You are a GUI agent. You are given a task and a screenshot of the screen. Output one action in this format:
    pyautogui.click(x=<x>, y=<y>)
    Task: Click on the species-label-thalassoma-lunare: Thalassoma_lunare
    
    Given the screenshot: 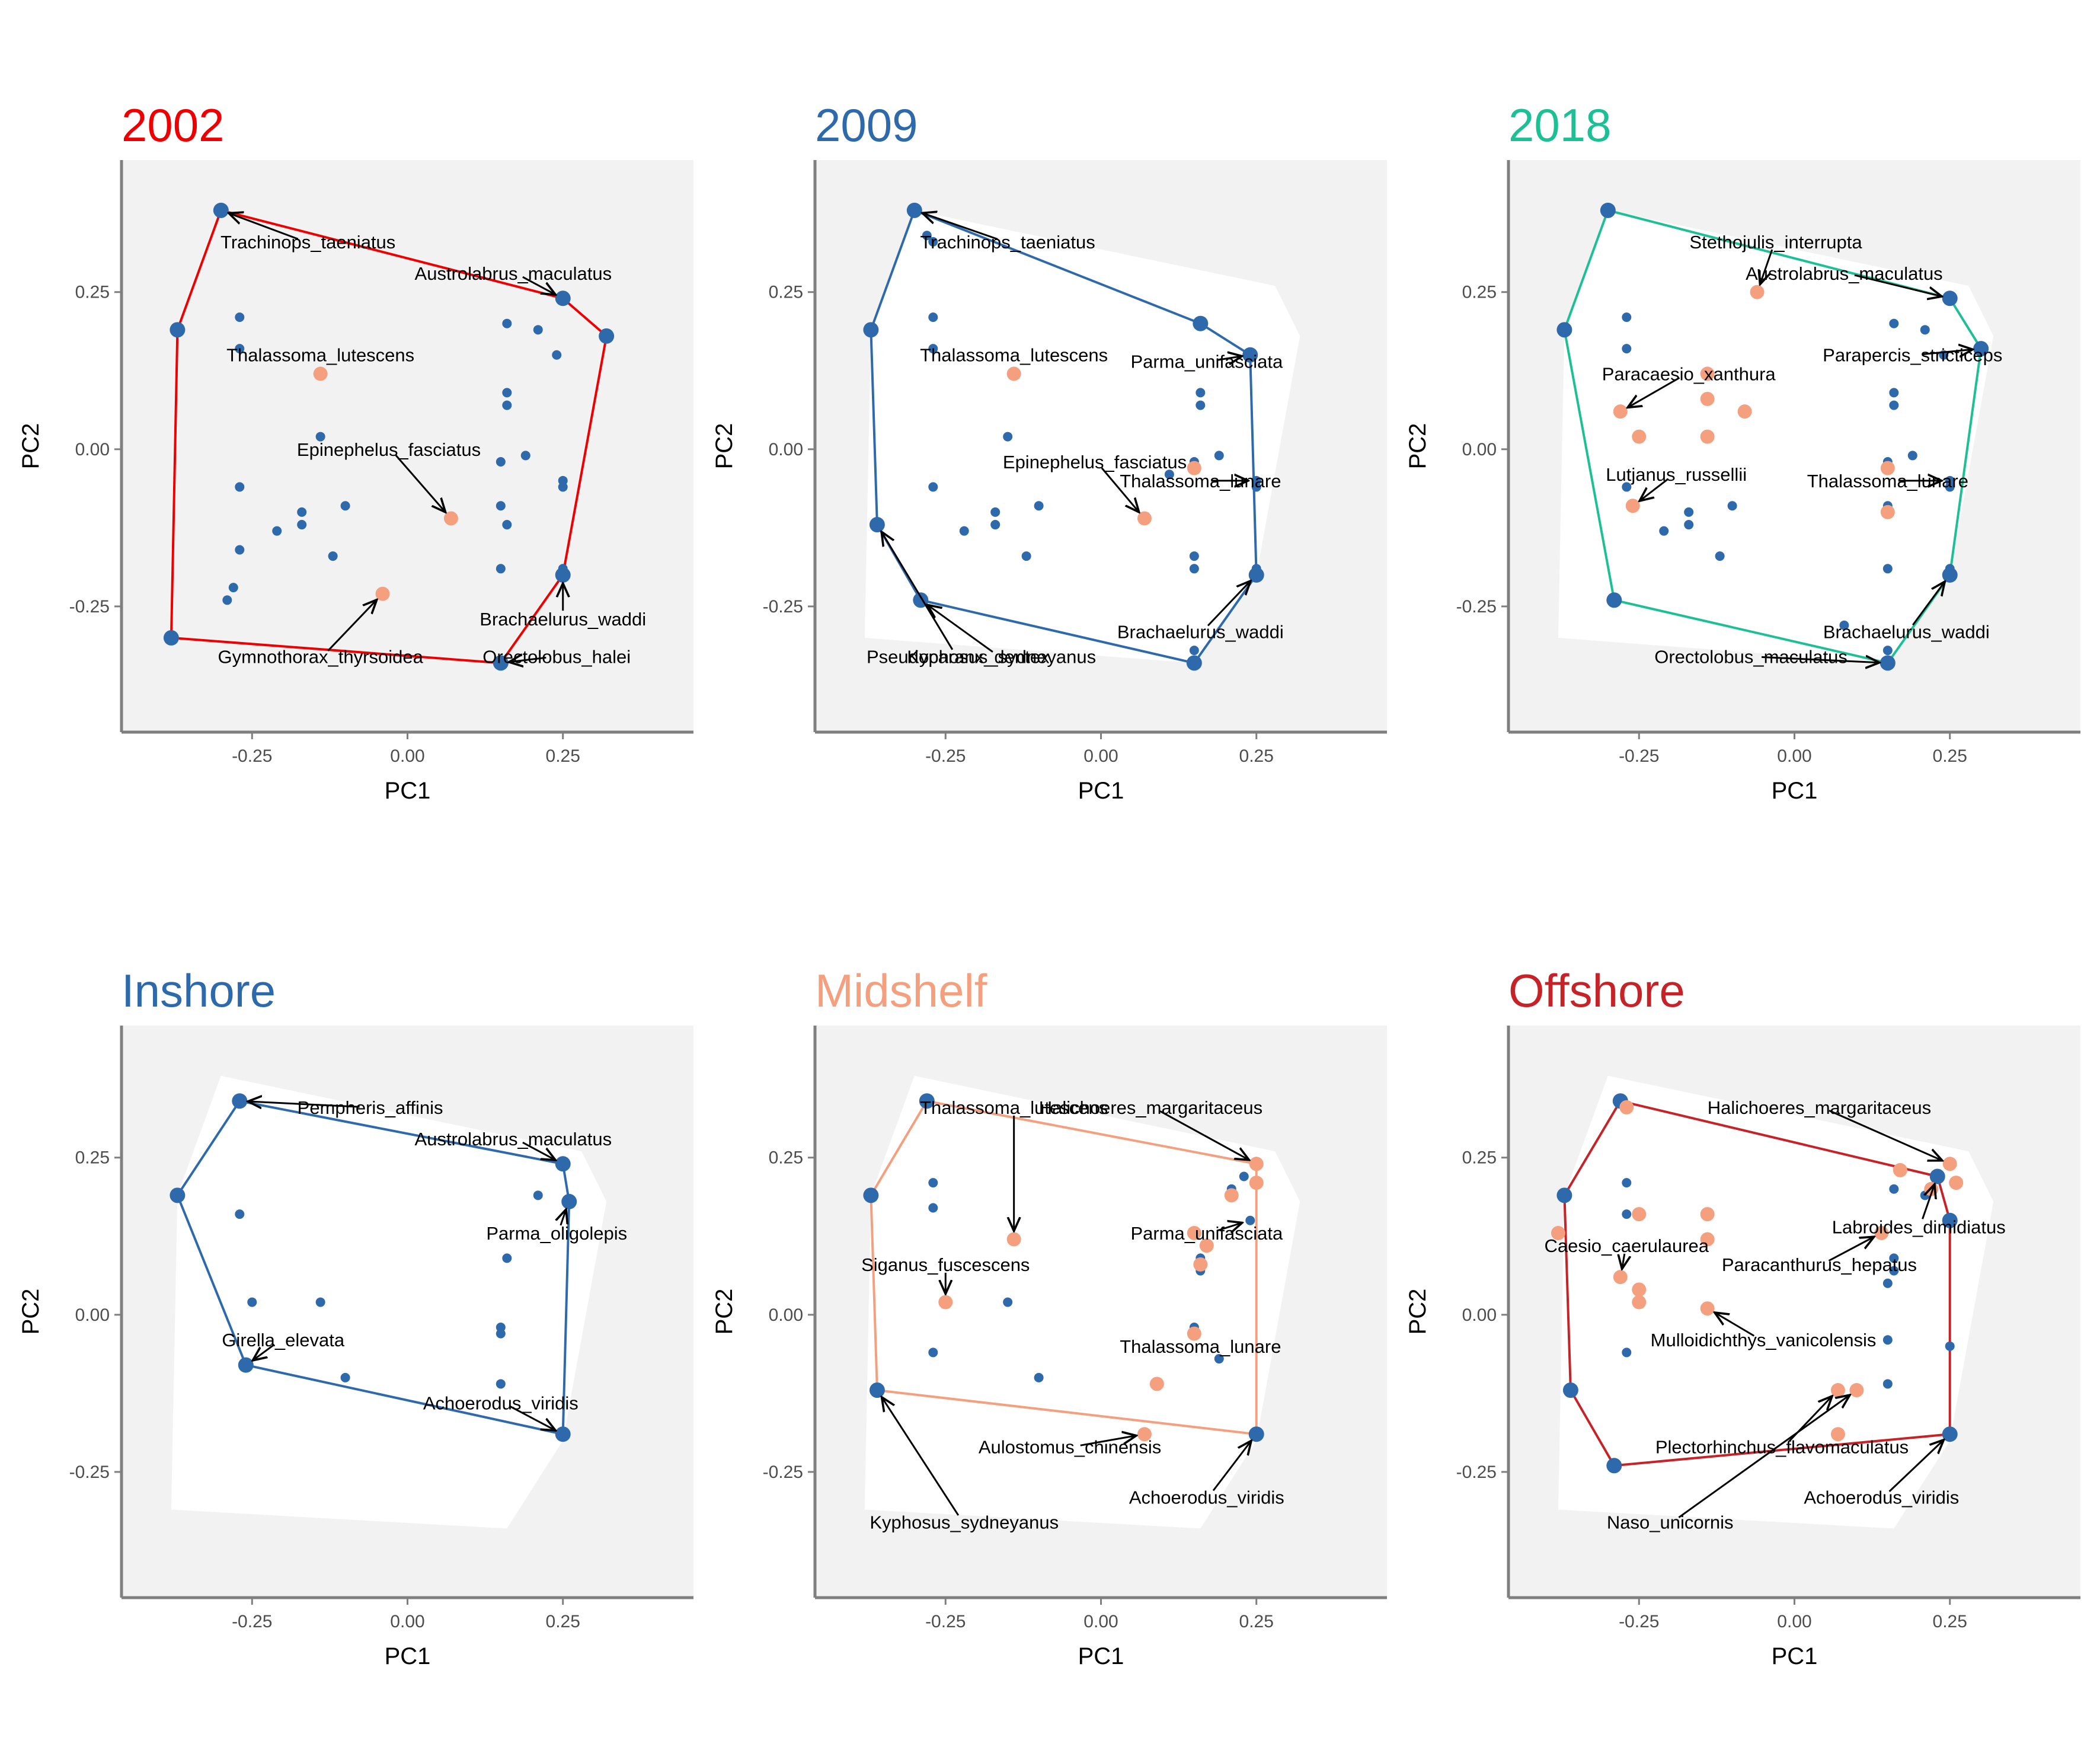 What is the action you would take?
    pyautogui.click(x=1200, y=481)
    